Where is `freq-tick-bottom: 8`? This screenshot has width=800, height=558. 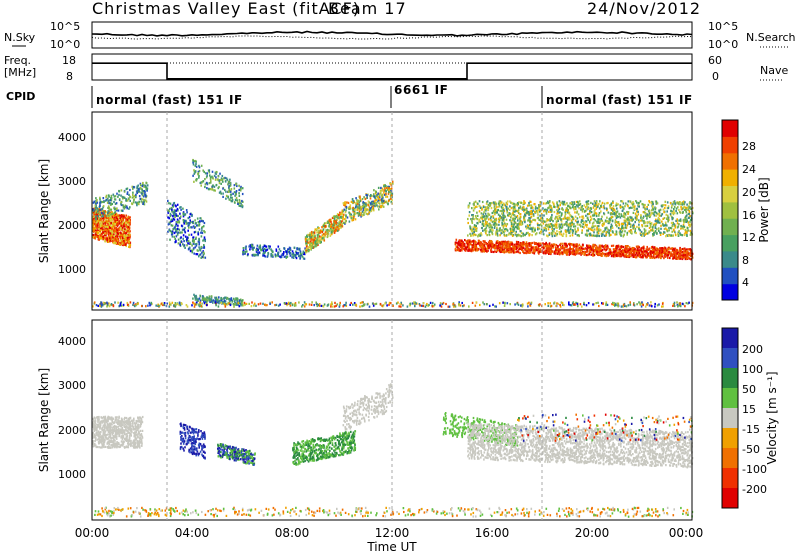
freq-tick-bottom: 8 is located at coordinates (69, 76).